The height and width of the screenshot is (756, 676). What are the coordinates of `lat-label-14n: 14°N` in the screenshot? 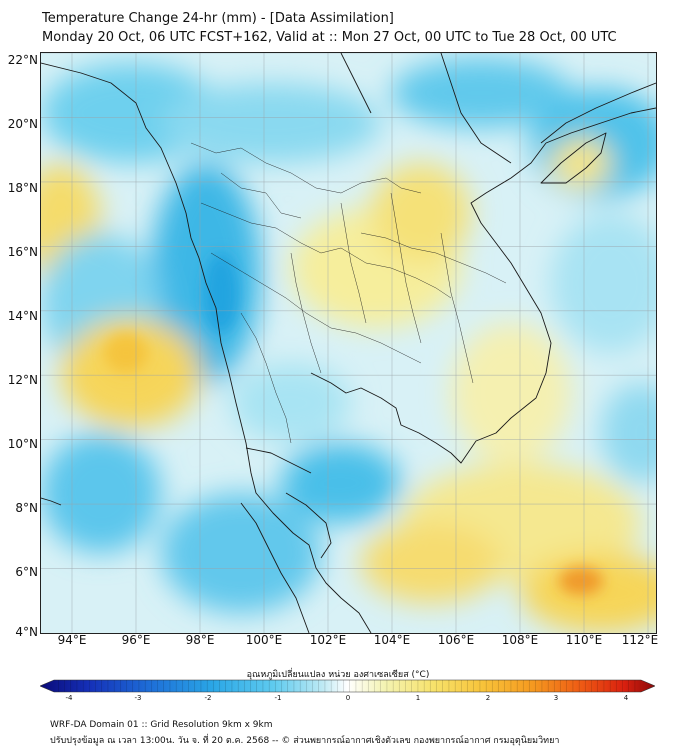 It's located at (22, 316).